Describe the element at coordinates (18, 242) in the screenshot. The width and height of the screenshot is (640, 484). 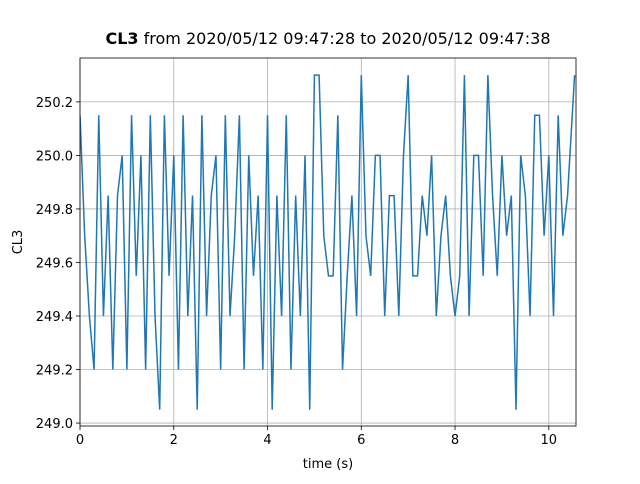
I see `y-axis-label: CL3` at that location.